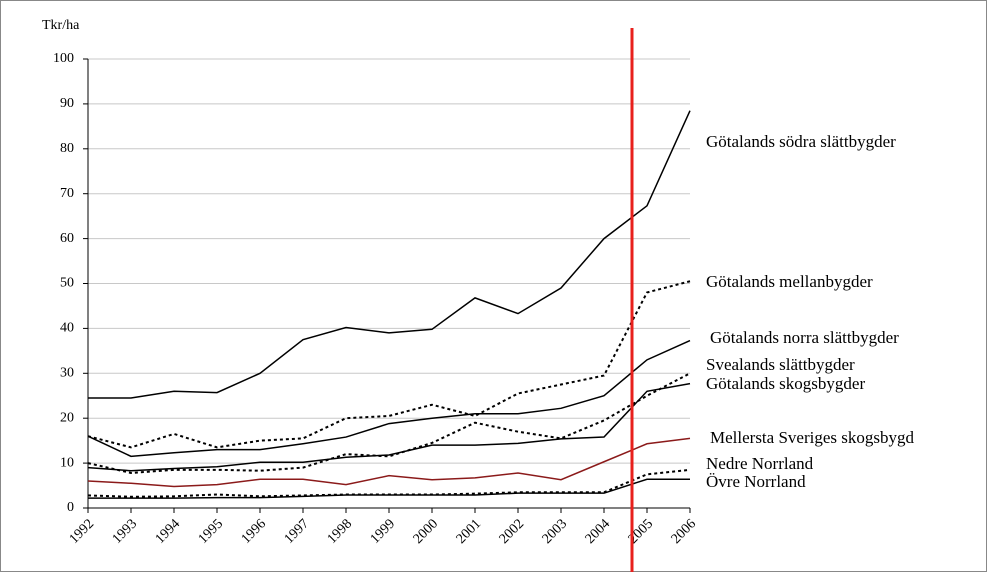 The image size is (987, 572). Describe the element at coordinates (801, 141) in the screenshot. I see `series-label: Götalands södra slättbygder` at that location.